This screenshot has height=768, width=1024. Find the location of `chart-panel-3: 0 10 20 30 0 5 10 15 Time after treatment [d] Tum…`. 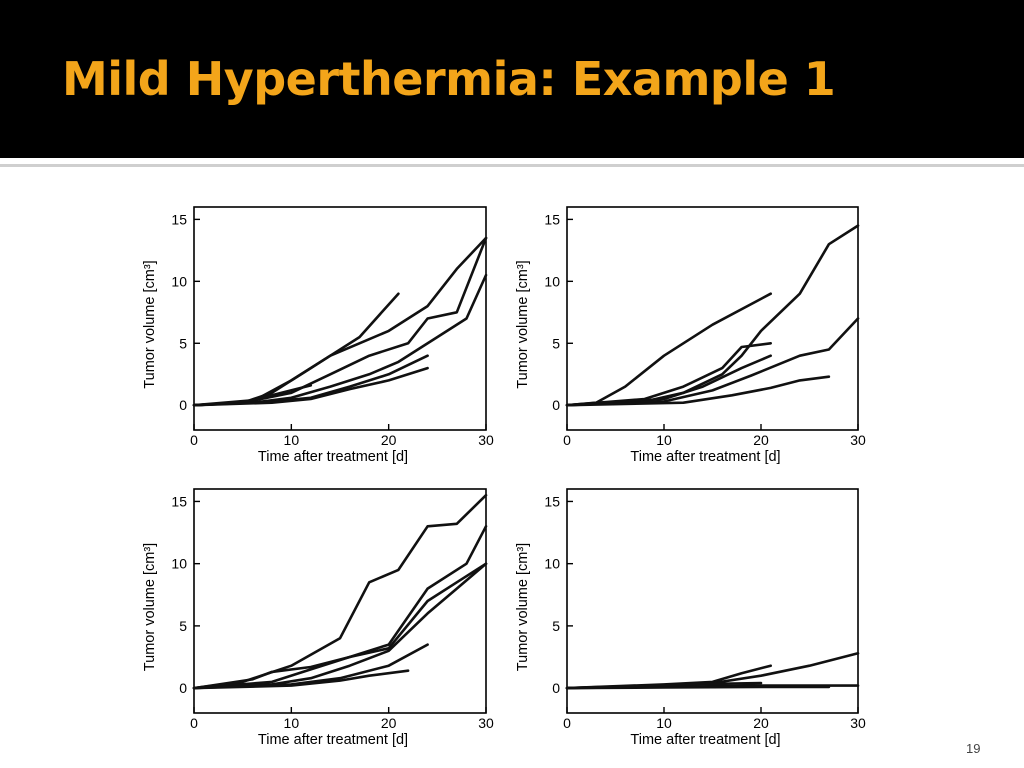

chart-panel-3: 0 10 20 30 0 5 10 15 Time after treatment [d] Tum… is located at coordinates (318, 618).